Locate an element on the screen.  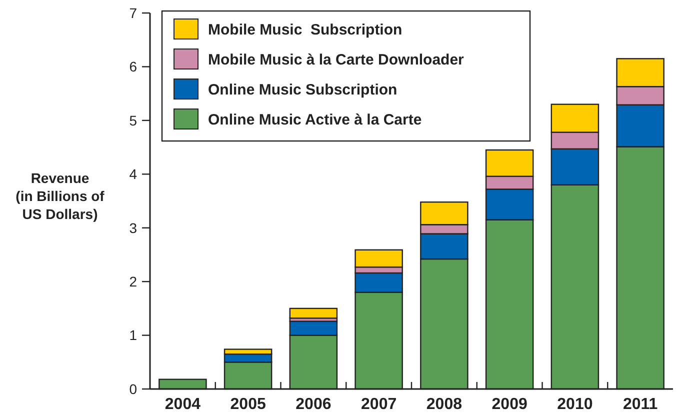
y-tick-label: 2 is located at coordinates (133, 281).